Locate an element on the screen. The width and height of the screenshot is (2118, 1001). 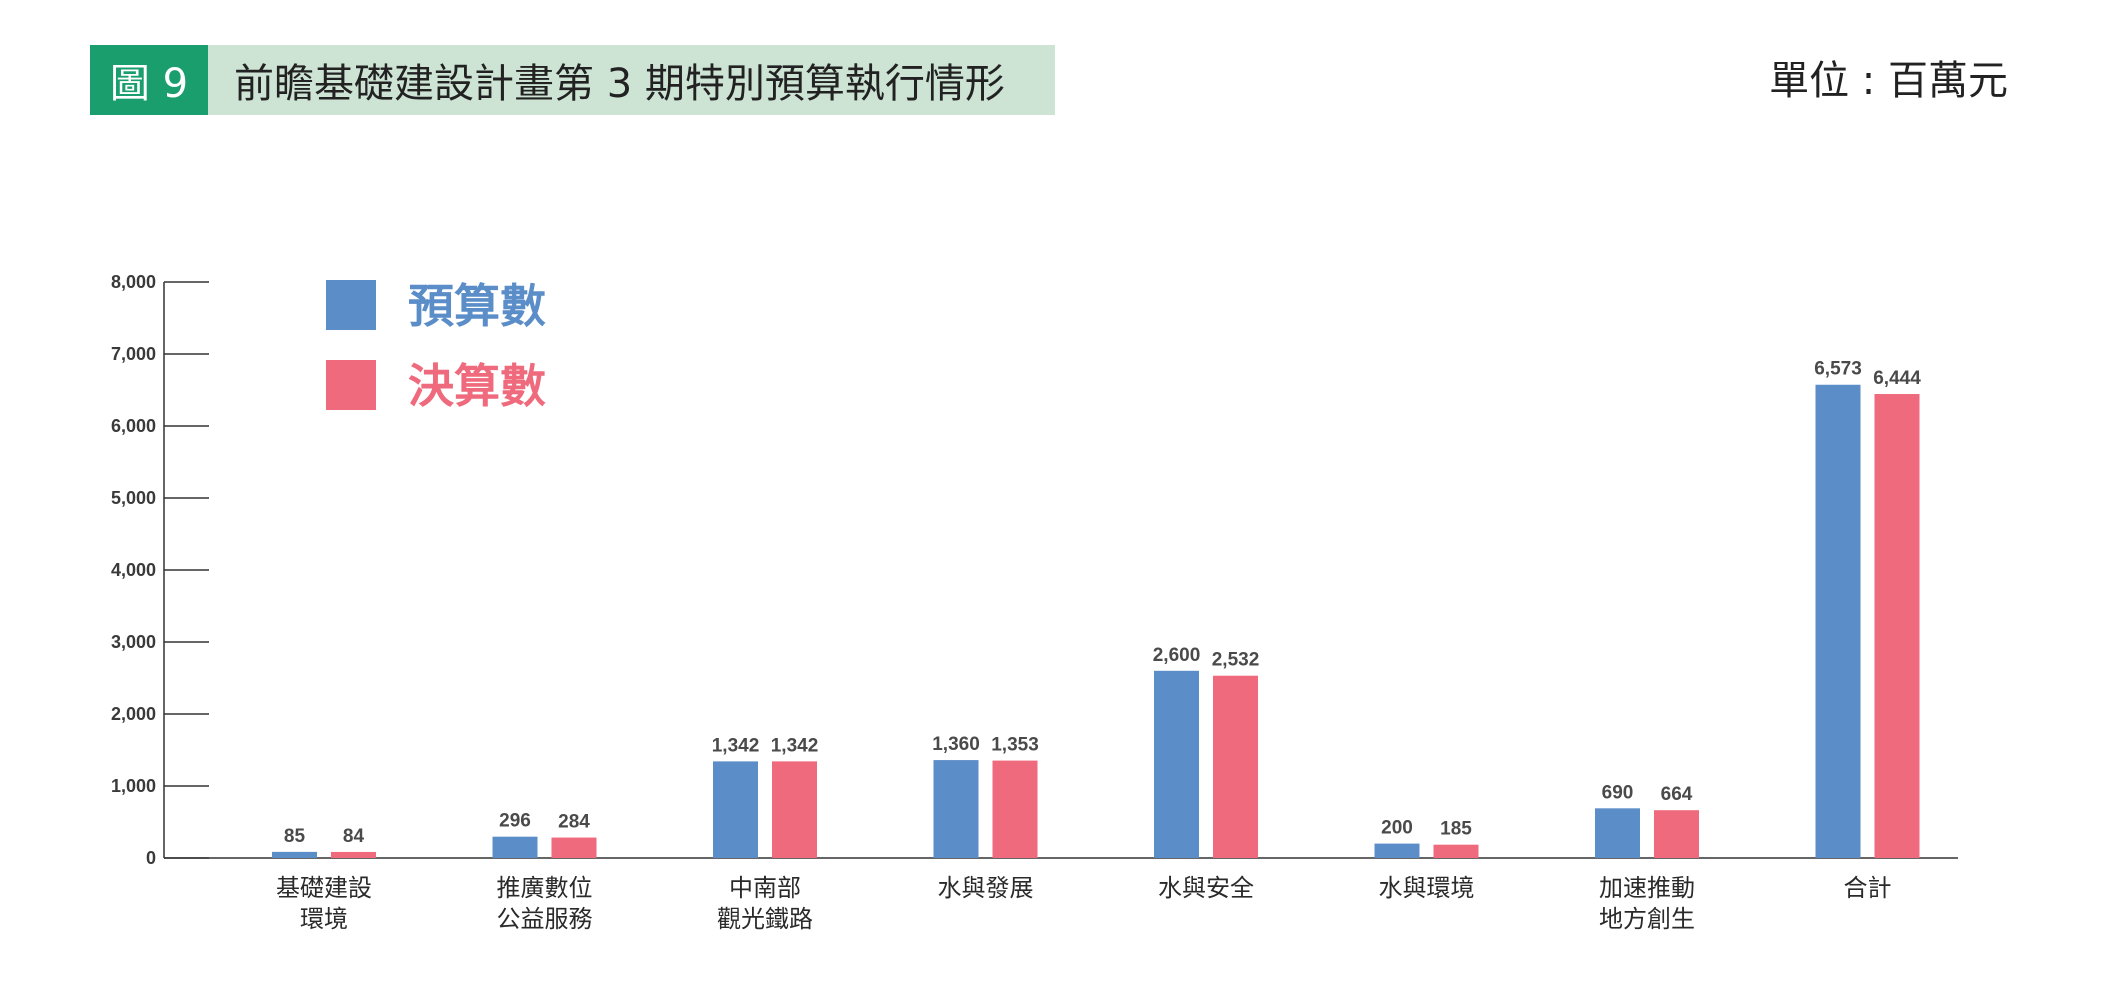
category-label: 地方創生 is located at coordinates (1647, 919).